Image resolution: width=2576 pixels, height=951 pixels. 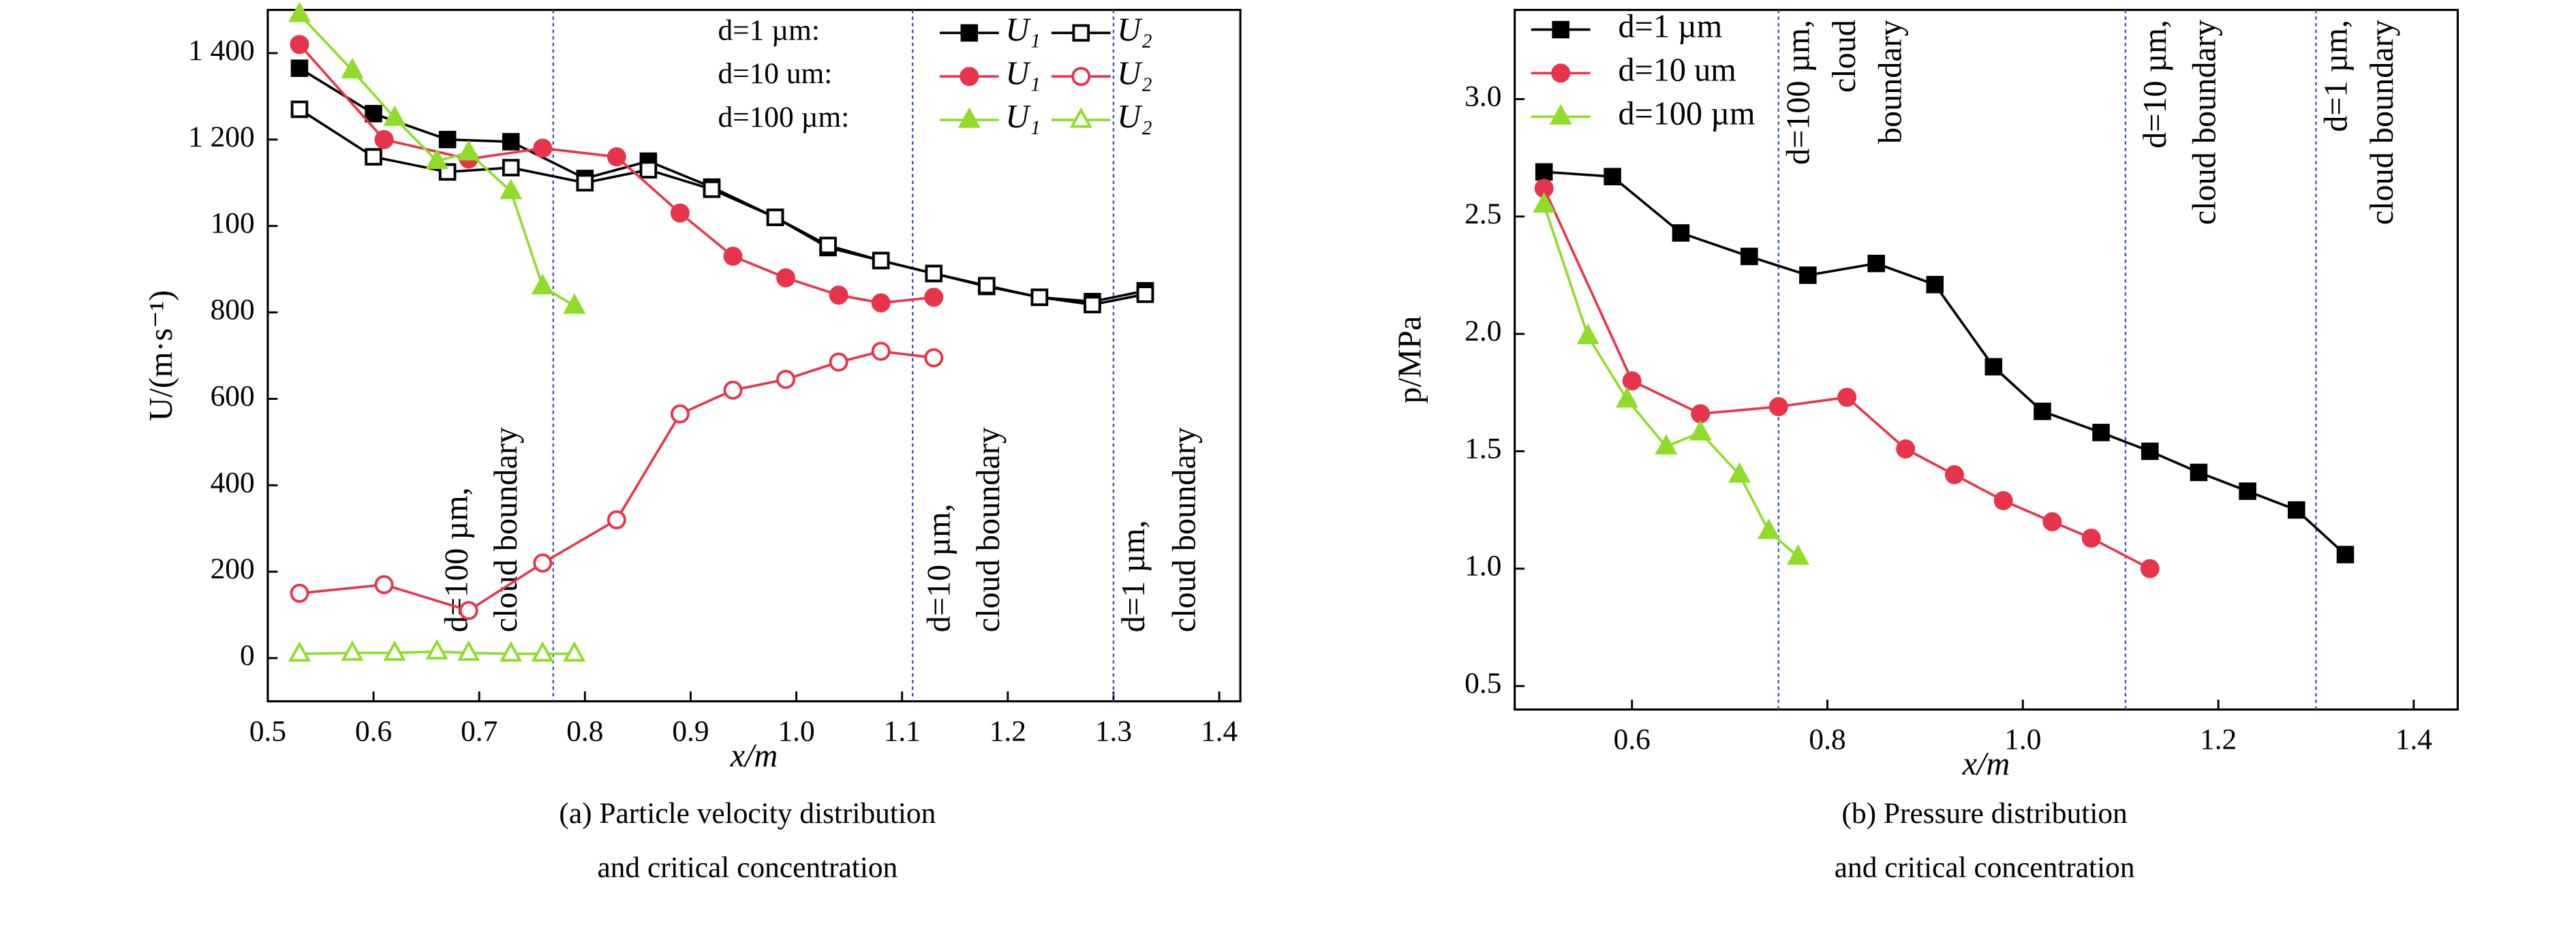 I want to click on legend-label: d=100 µm, so click(x=1687, y=113).